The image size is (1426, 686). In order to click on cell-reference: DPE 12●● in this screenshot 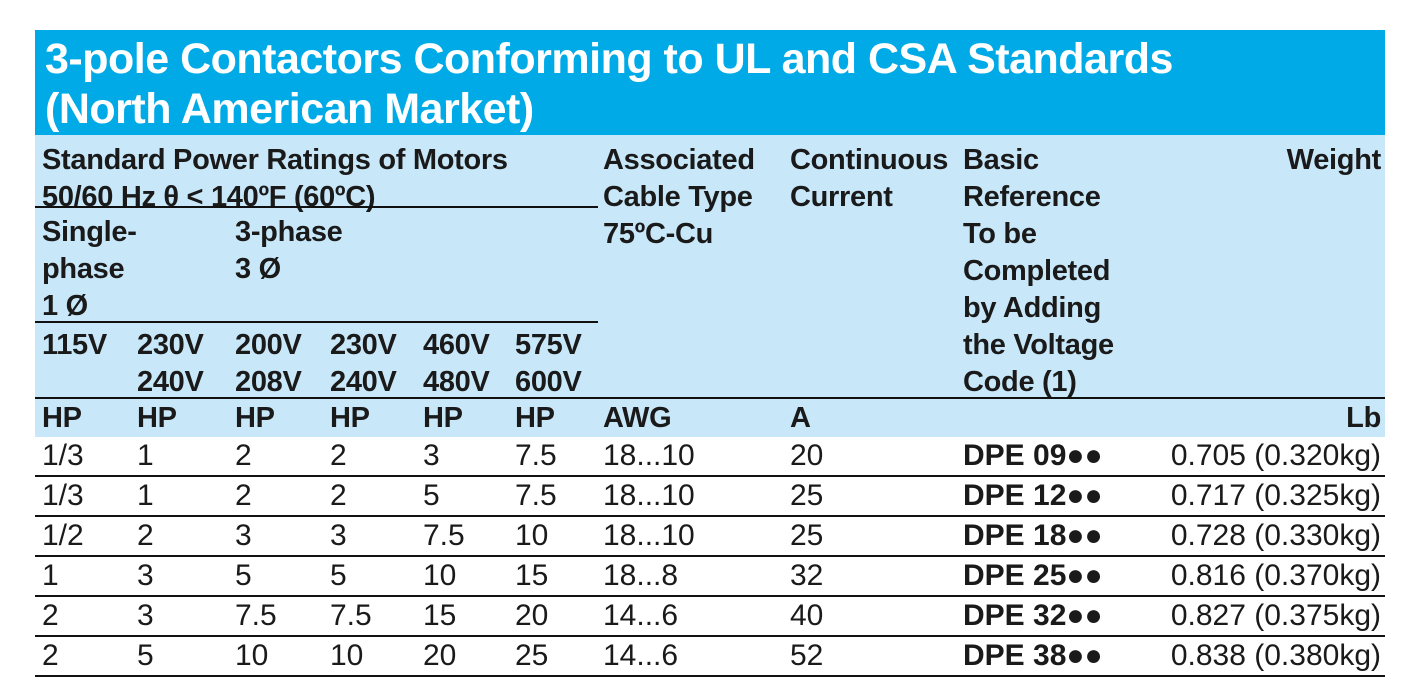, I will do `click(1033, 495)`.